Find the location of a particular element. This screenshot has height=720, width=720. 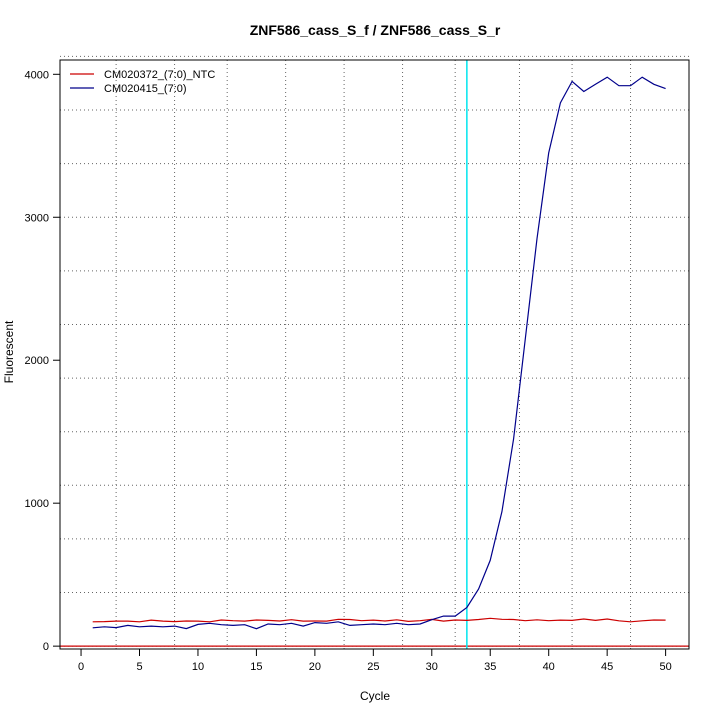

chart-title: ZNF586_cass_S_f / ZNF586_cass_S_r is located at coordinates (375, 30).